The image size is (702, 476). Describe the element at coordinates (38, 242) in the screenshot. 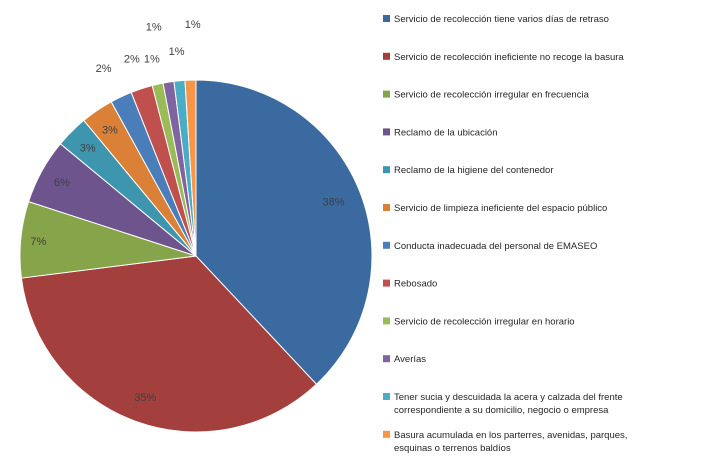

I see `pie-data-label-3: 7%` at that location.